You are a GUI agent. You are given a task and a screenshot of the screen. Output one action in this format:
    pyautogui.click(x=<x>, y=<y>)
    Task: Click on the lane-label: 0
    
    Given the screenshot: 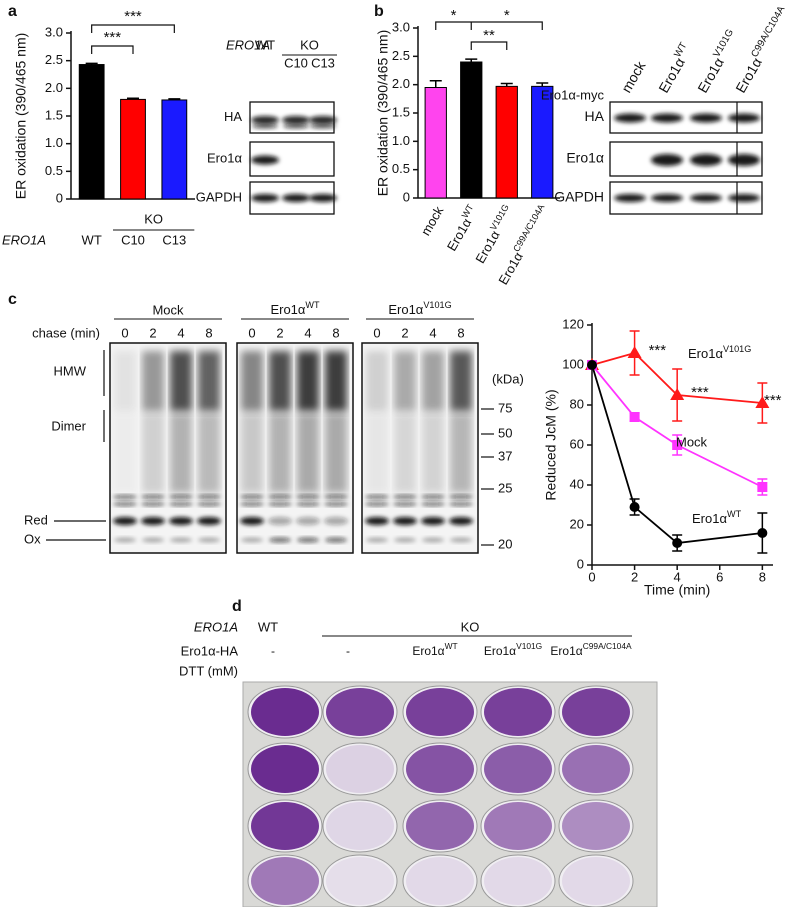 What is the action you would take?
    pyautogui.click(x=124, y=332)
    